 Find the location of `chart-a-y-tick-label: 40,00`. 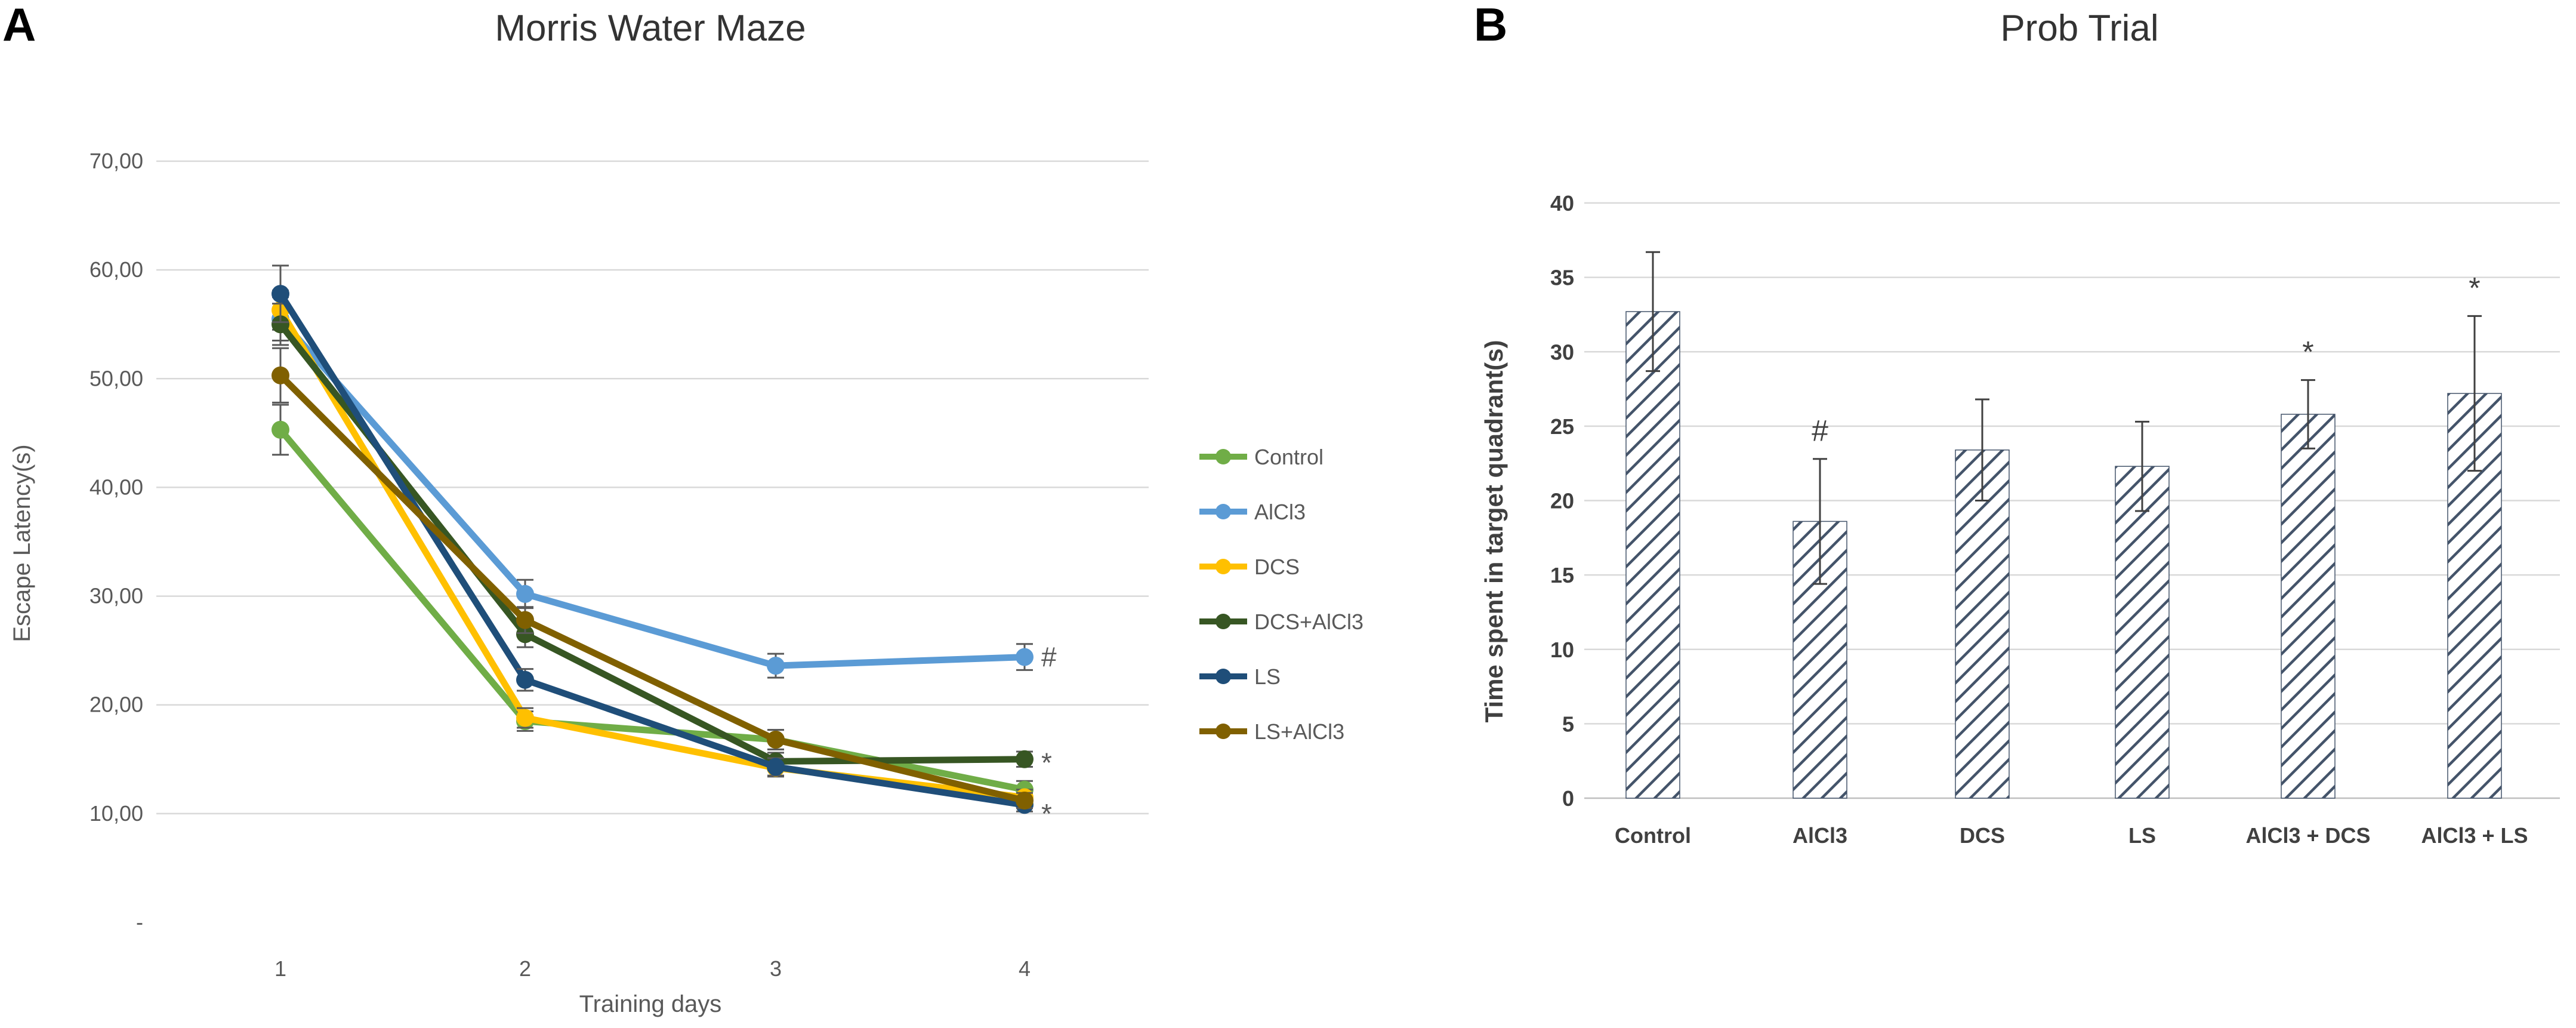

chart-a-y-tick-label: 40,00 is located at coordinates (117, 487).